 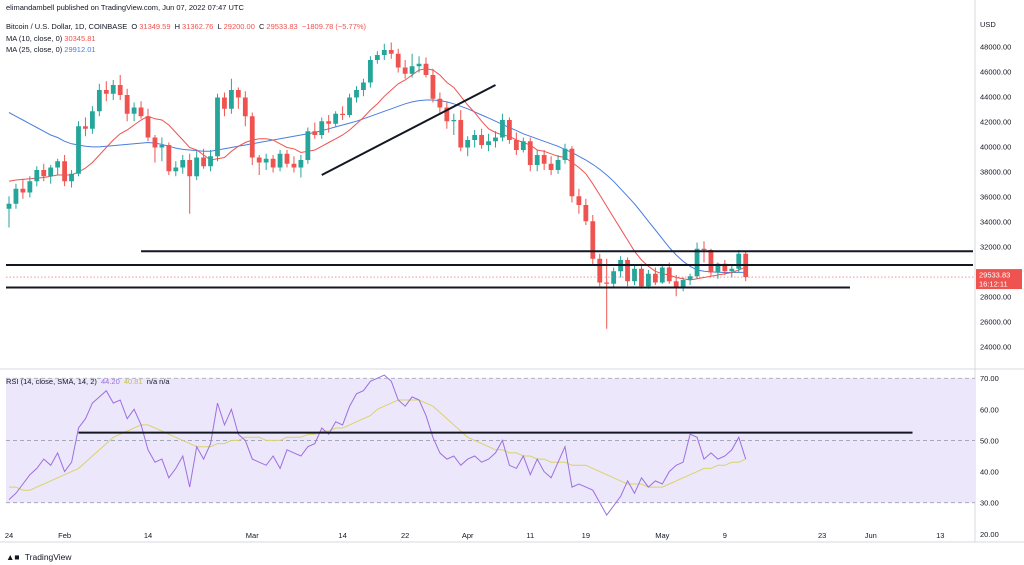 I want to click on open-value: 31349.59, so click(x=155, y=26).